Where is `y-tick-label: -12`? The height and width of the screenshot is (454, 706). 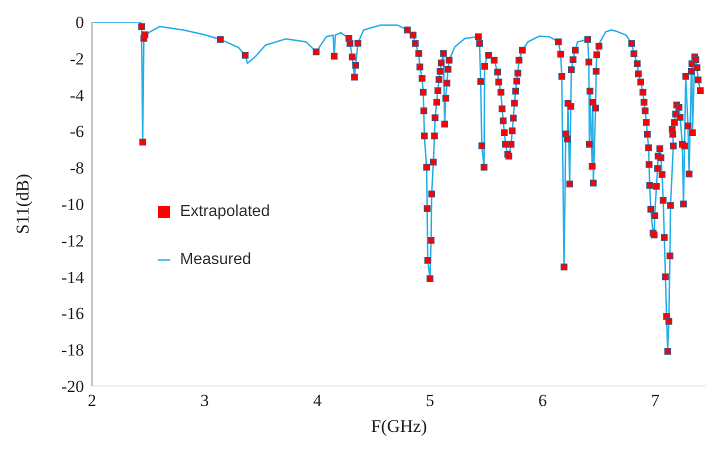 y-tick-label: -12 is located at coordinates (72, 240).